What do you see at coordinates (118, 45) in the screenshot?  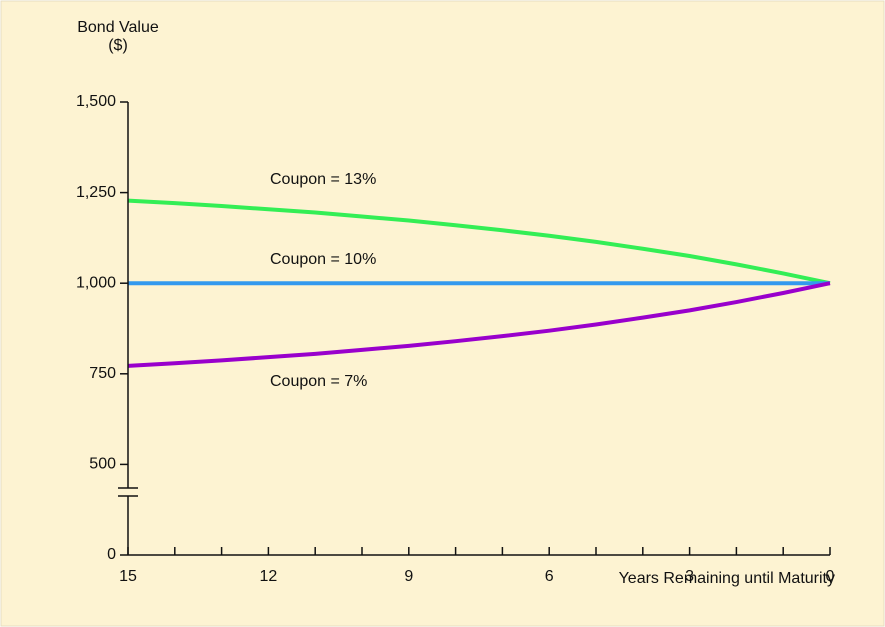 I see `y-axis-label: ($)` at bounding box center [118, 45].